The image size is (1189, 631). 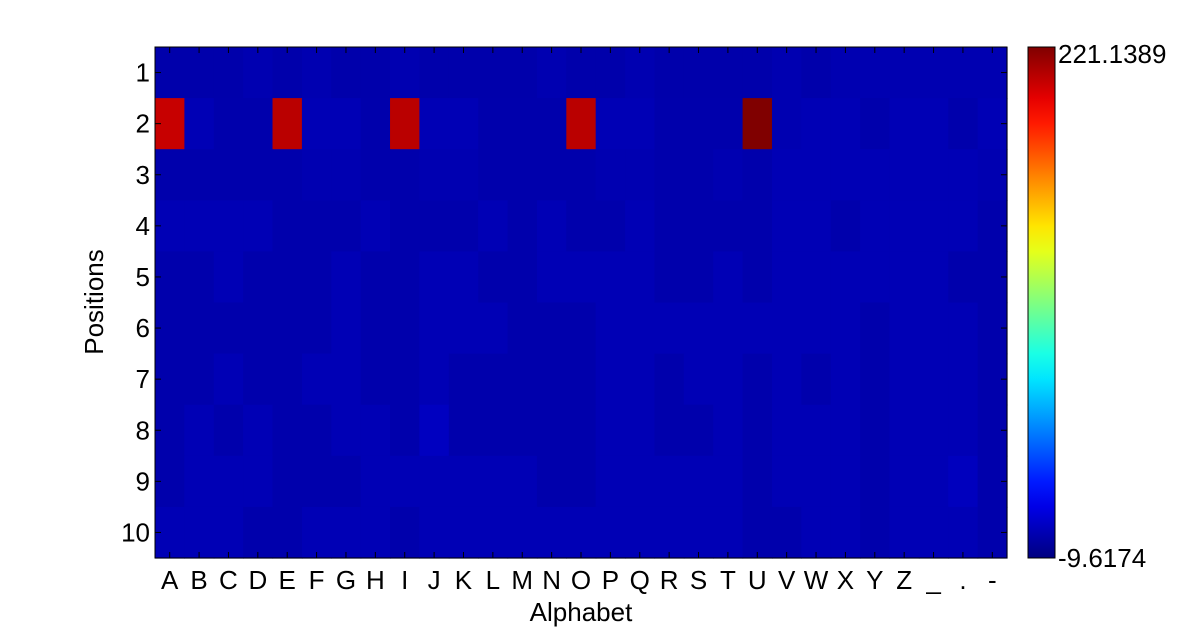 I want to click on heatmap-cell-2-Y, so click(x=875, y=124).